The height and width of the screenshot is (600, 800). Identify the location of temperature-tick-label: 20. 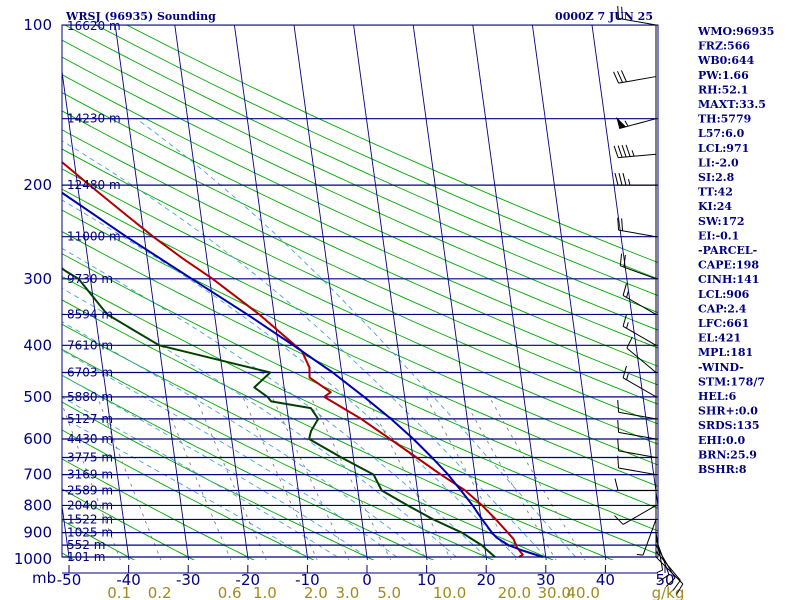
(486, 580).